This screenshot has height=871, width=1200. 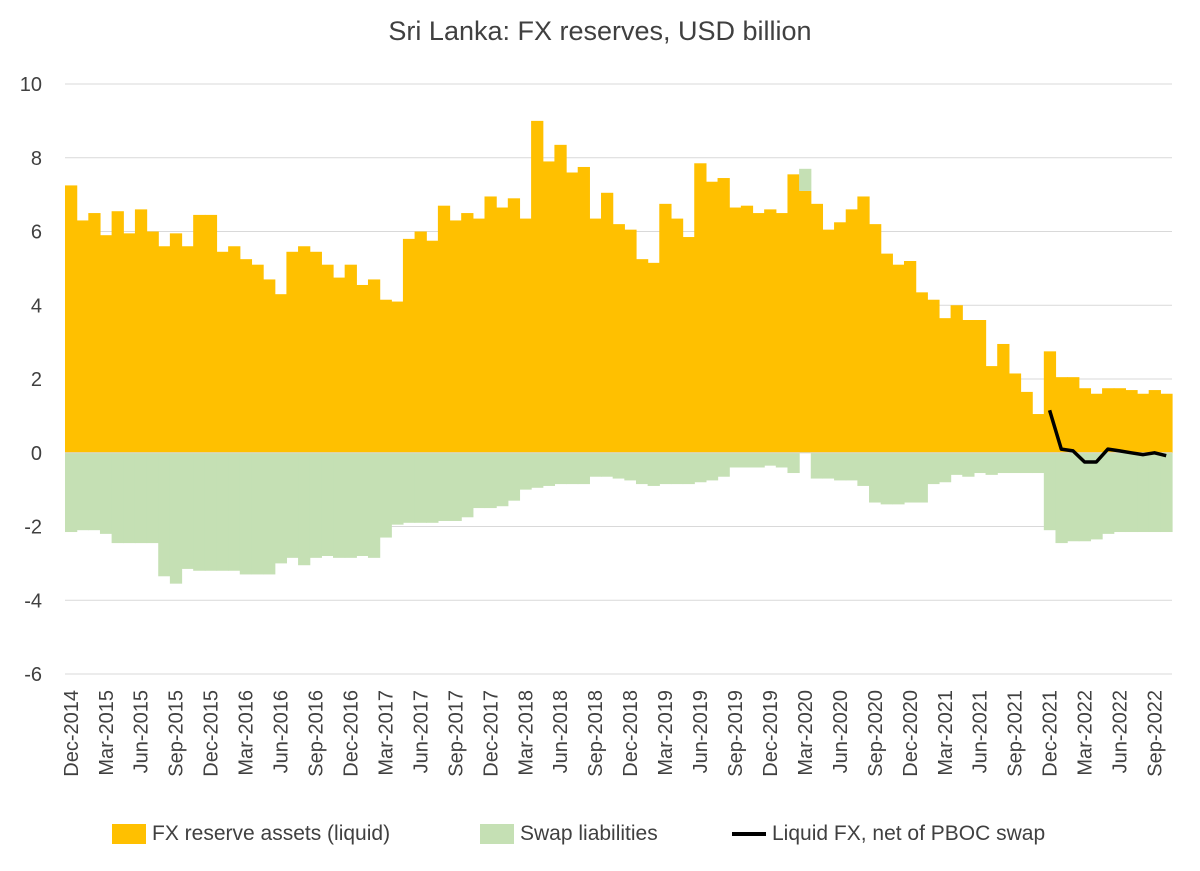 What do you see at coordinates (497, 834) in the screenshot?
I see `legend-swatch-swap` at bounding box center [497, 834].